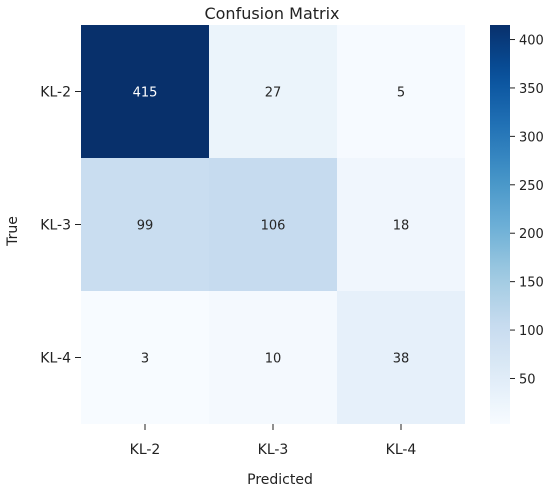 Image resolution: width=550 pixels, height=489 pixels. I want to click on colorbar-tick-label: 250, so click(531, 186).